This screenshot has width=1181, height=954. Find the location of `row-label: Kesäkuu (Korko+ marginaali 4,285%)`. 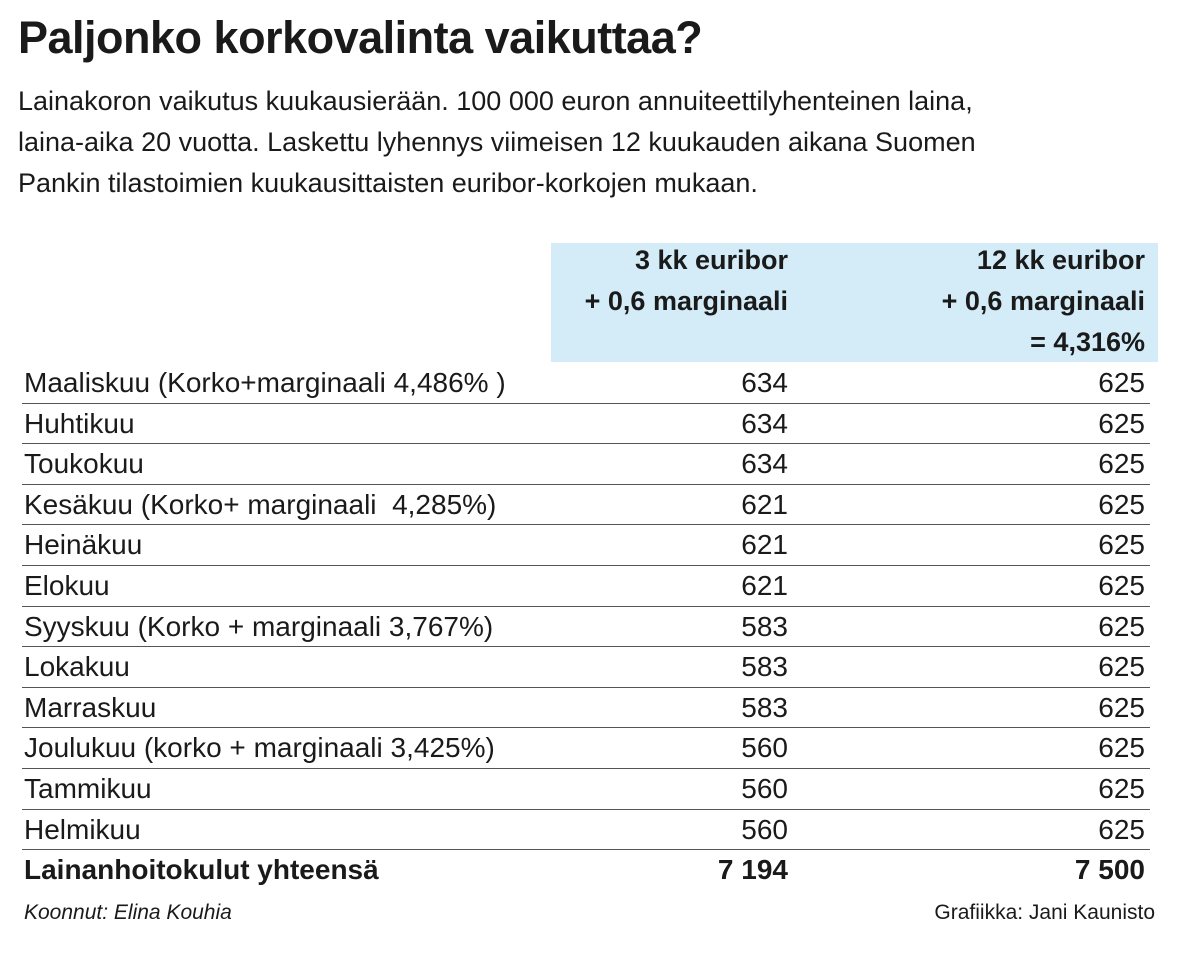

row-label: Kesäkuu (Korko+ marginaali 4,285%) is located at coordinates (260, 504).